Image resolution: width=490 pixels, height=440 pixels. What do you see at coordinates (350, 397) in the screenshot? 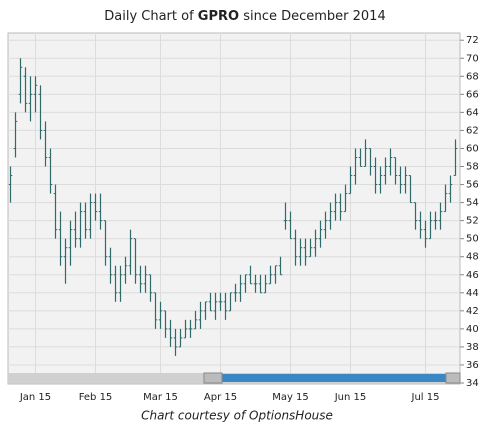
I see `x-tick-label: Jun 15` at bounding box center [350, 397].